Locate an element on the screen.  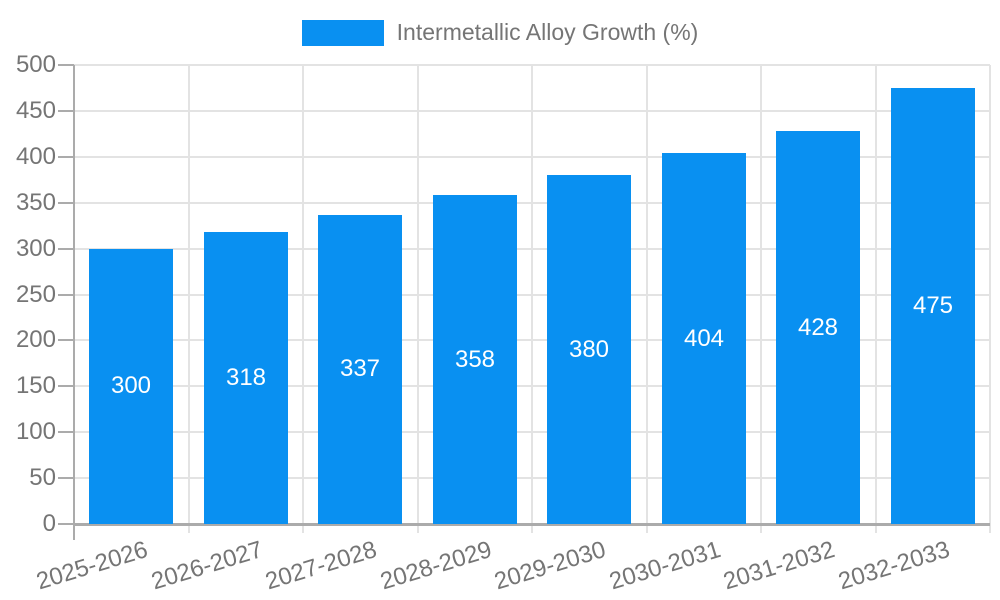
legend-label: Intermetallic Alloy Growth (%) is located at coordinates (547, 32).